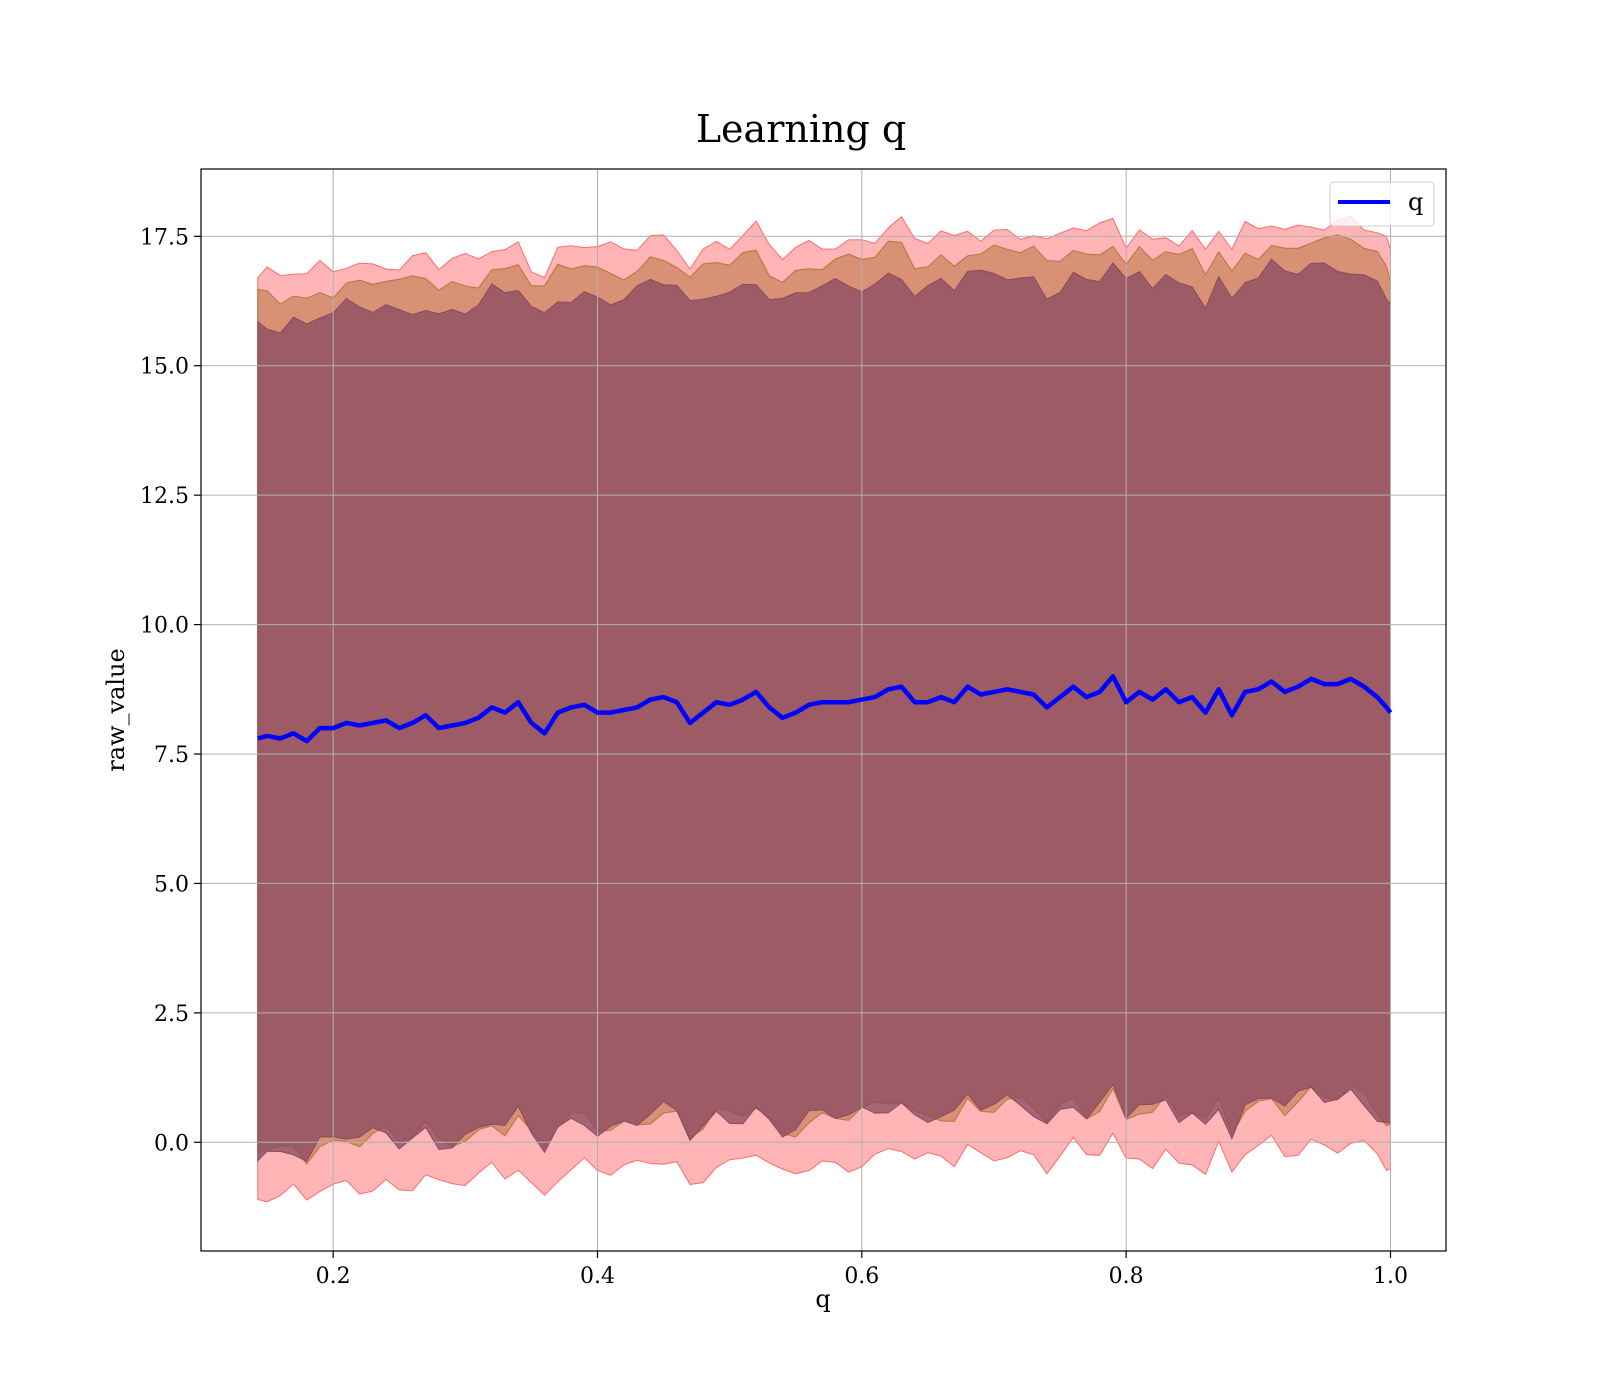 Image resolution: width=1600 pixels, height=1400 pixels. Describe the element at coordinates (171, 1143) in the screenshot. I see `y-tick-label: 0.0` at that location.